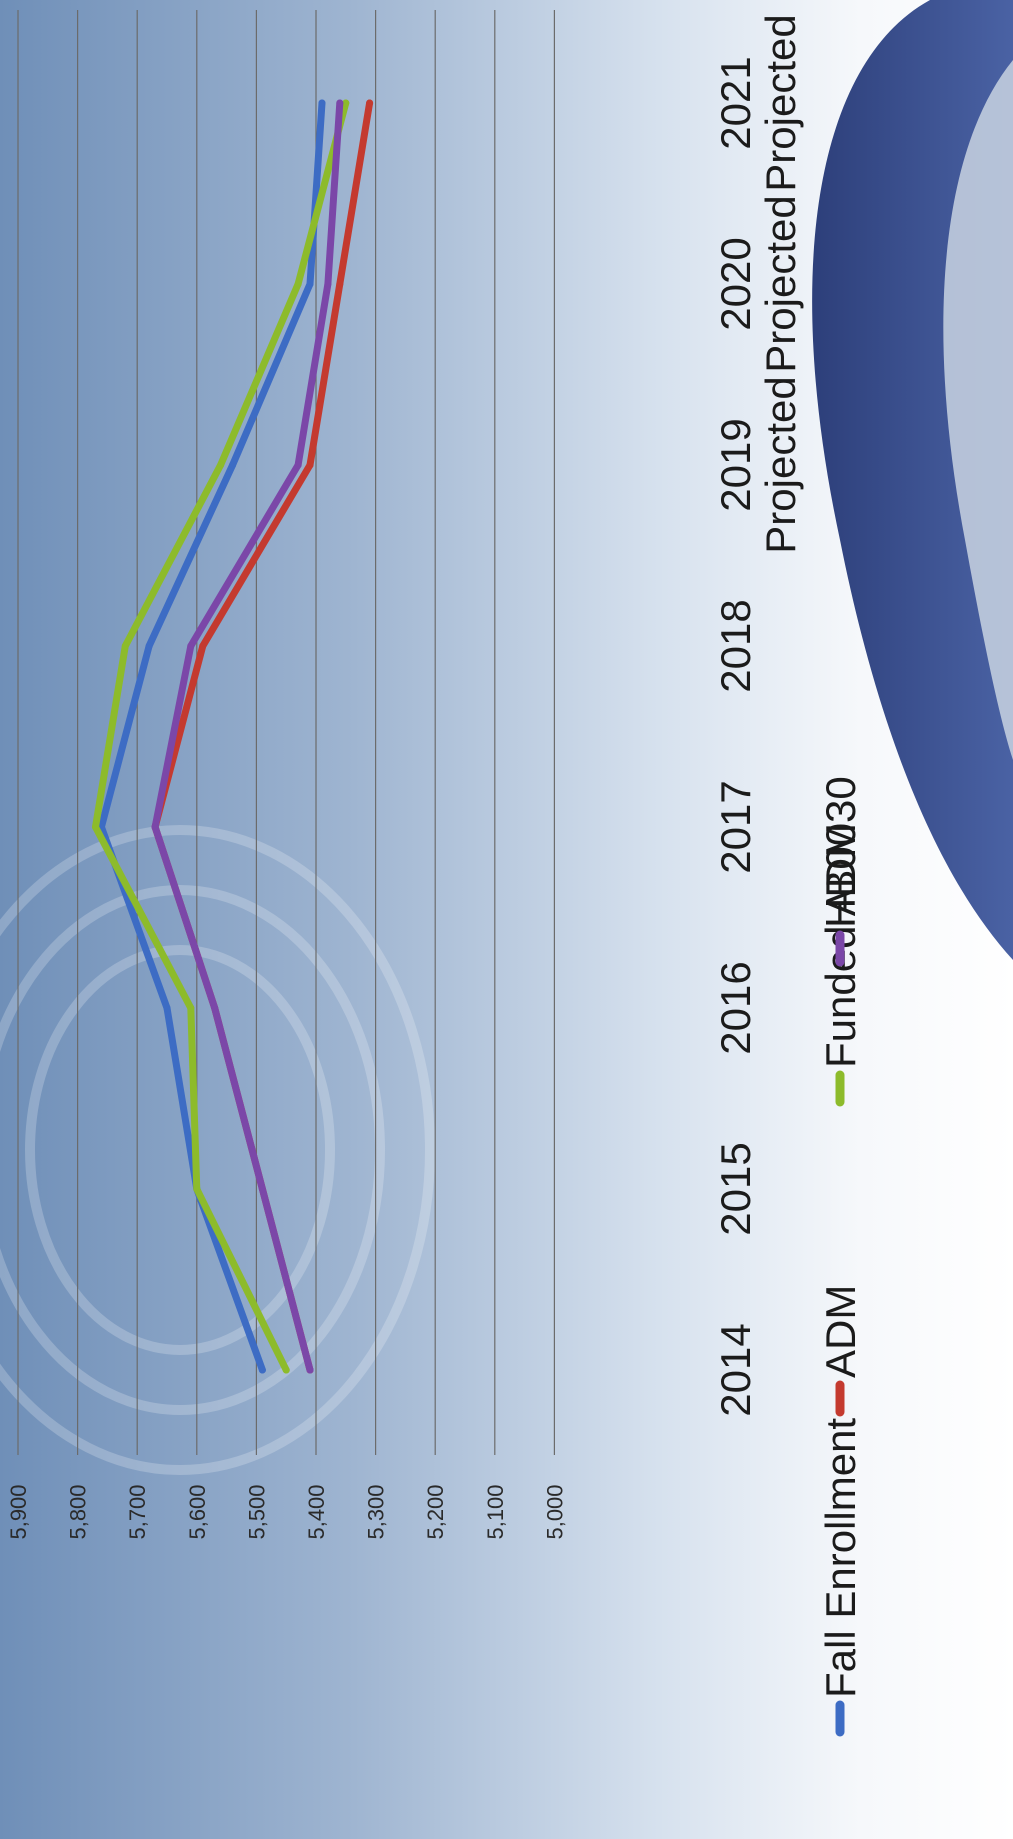 Image resolution: width=1013 pixels, height=1839 pixels. What do you see at coordinates (840, 1331) in the screenshot?
I see `legend-label: ADM` at bounding box center [840, 1331].